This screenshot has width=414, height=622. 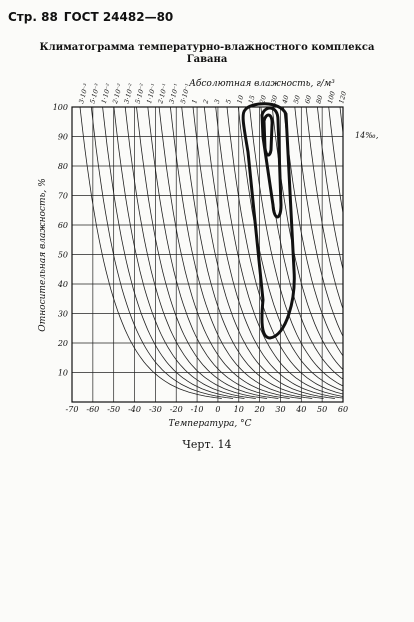 I want to click on y-tick-label: 40, so click(x=62, y=284).